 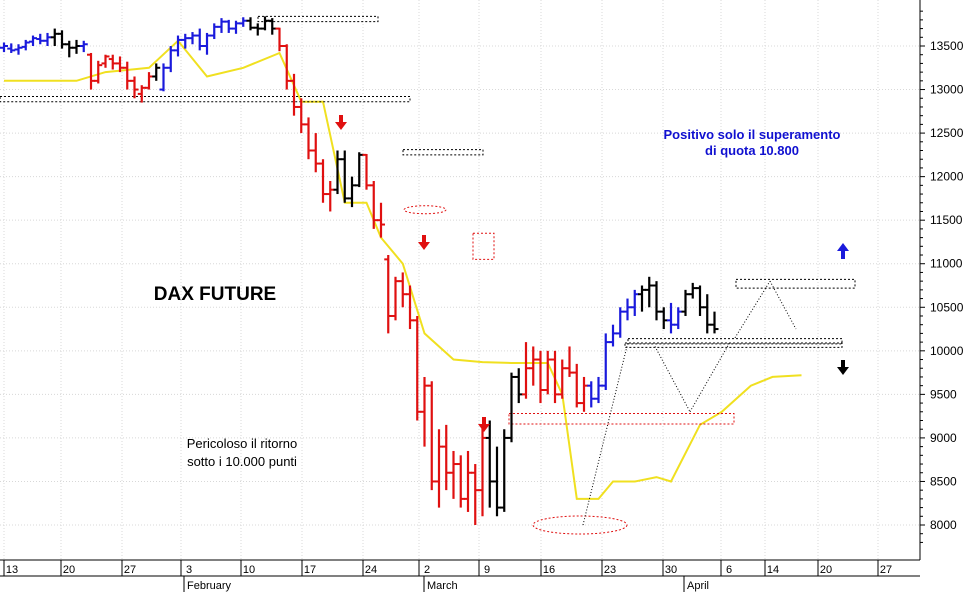 I want to click on ellipse-bottom, so click(x=580, y=525).